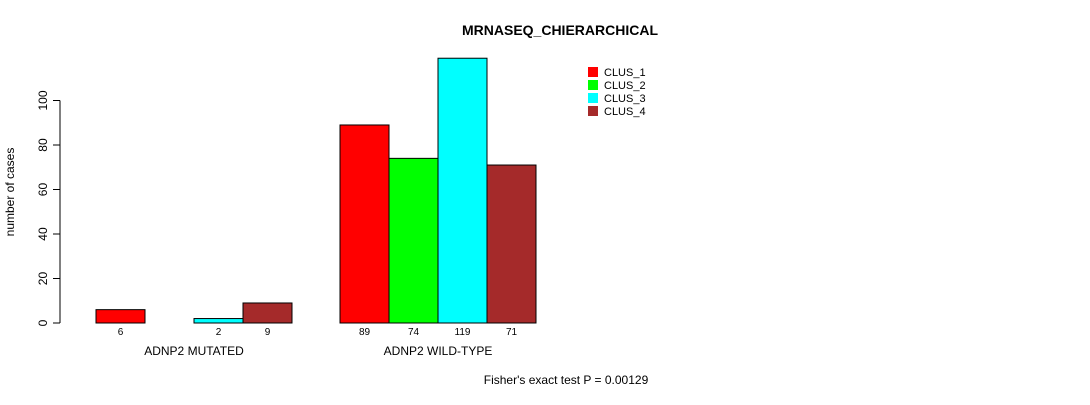  What do you see at coordinates (43, 322) in the screenshot?
I see `y-tick-label: 0` at bounding box center [43, 322].